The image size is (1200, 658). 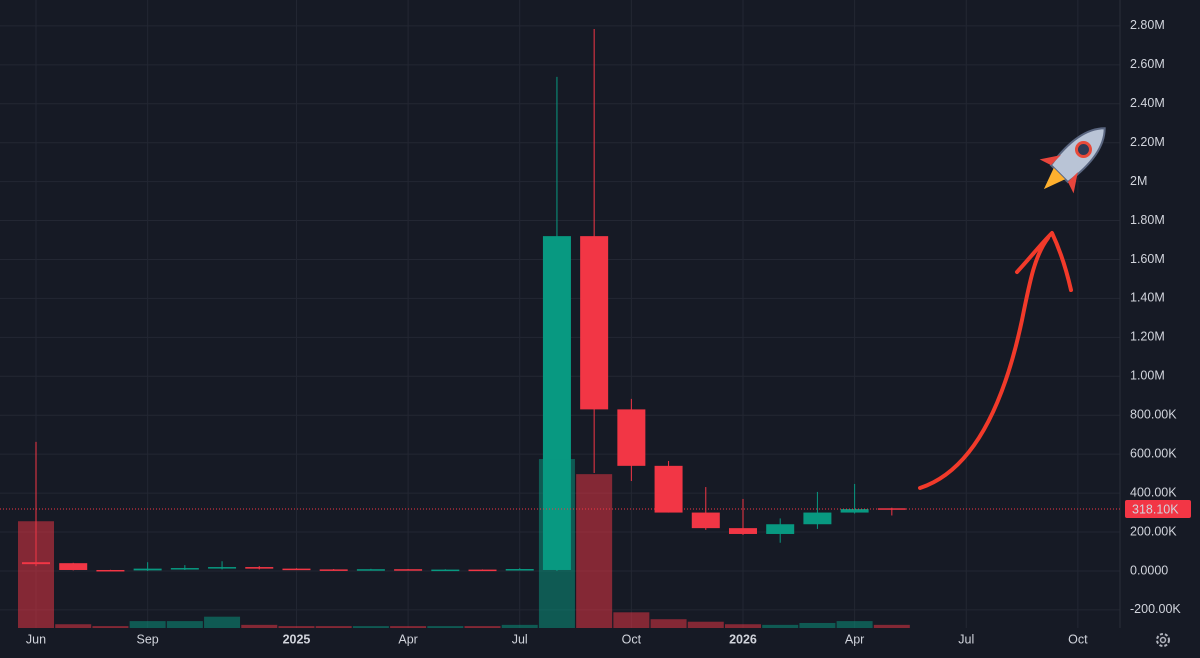 I want to click on last-price-box, so click(x=1158, y=509).